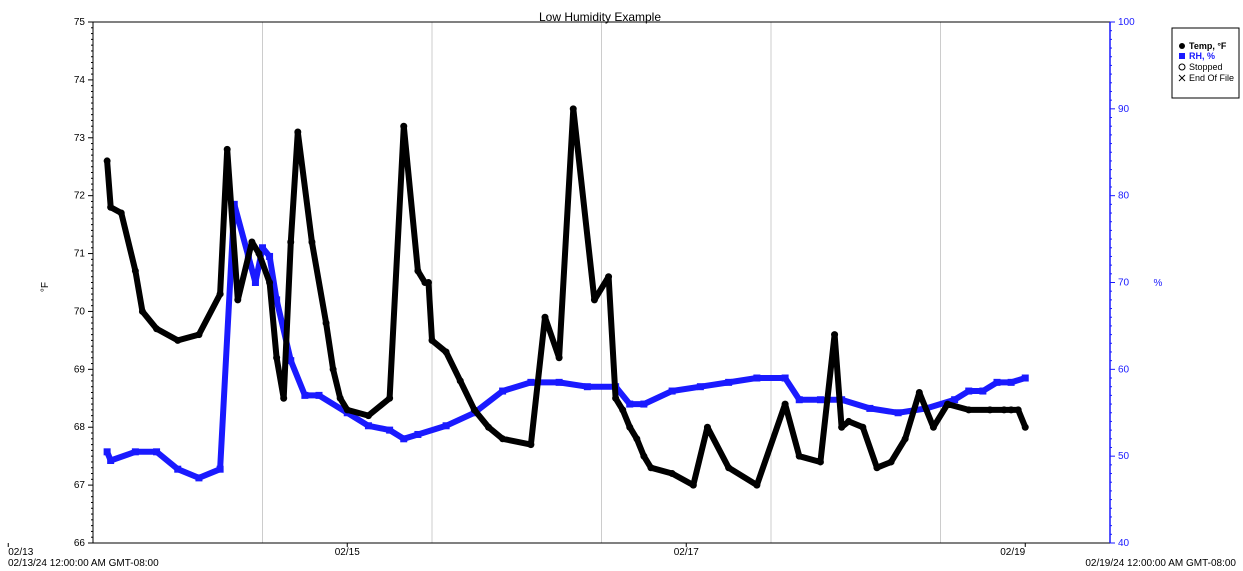 This screenshot has width=1243, height=571. I want to click on legend-temp-icon, so click(1182, 46).